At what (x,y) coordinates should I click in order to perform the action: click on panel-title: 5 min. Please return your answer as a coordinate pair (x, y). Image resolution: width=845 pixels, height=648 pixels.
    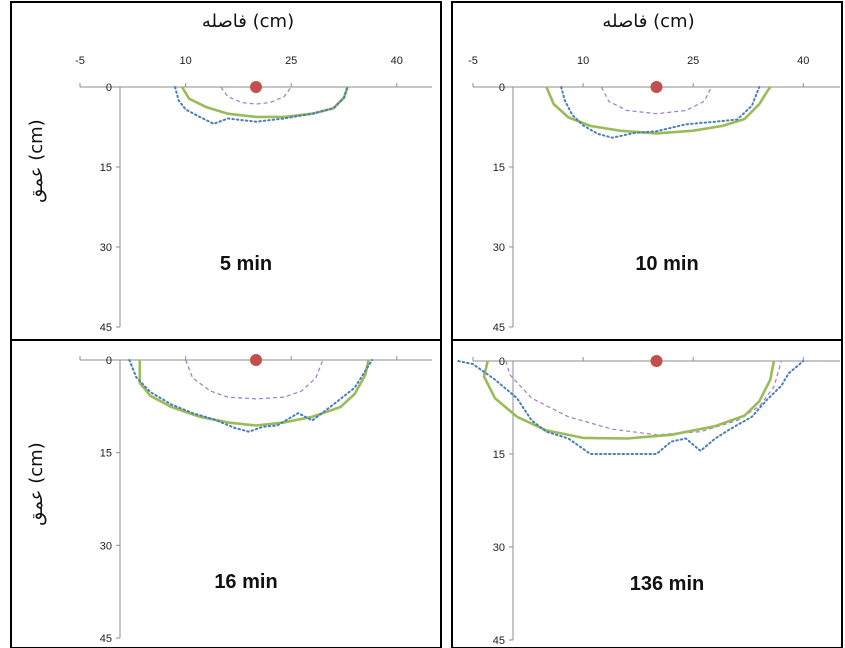
    Looking at the image, I should click on (246, 264).